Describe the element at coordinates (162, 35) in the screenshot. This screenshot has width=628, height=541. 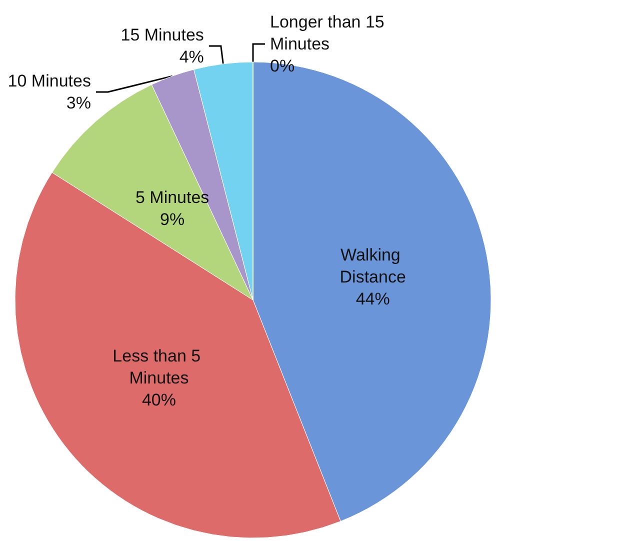
I see `slice-label: 15 Minutes` at that location.